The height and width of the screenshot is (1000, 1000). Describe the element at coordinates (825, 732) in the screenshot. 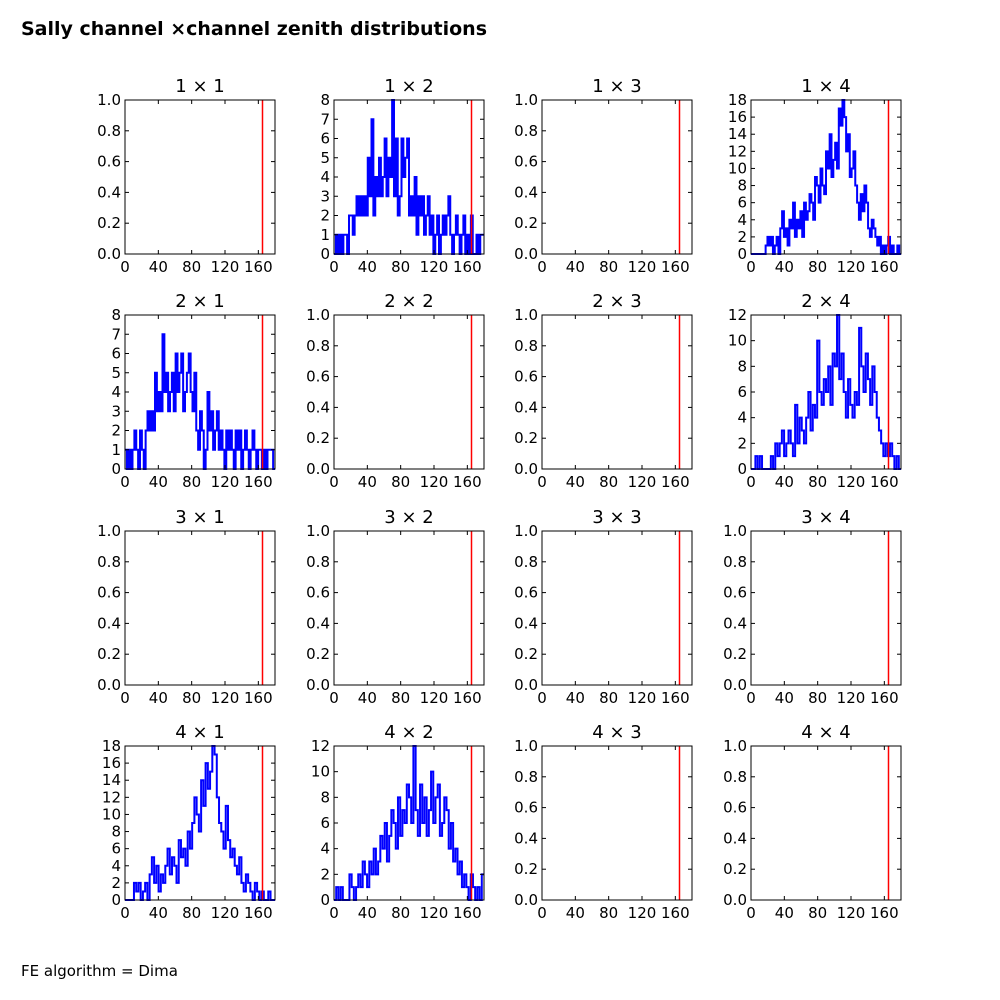

I see `subplot-title: 4 × 4` at that location.